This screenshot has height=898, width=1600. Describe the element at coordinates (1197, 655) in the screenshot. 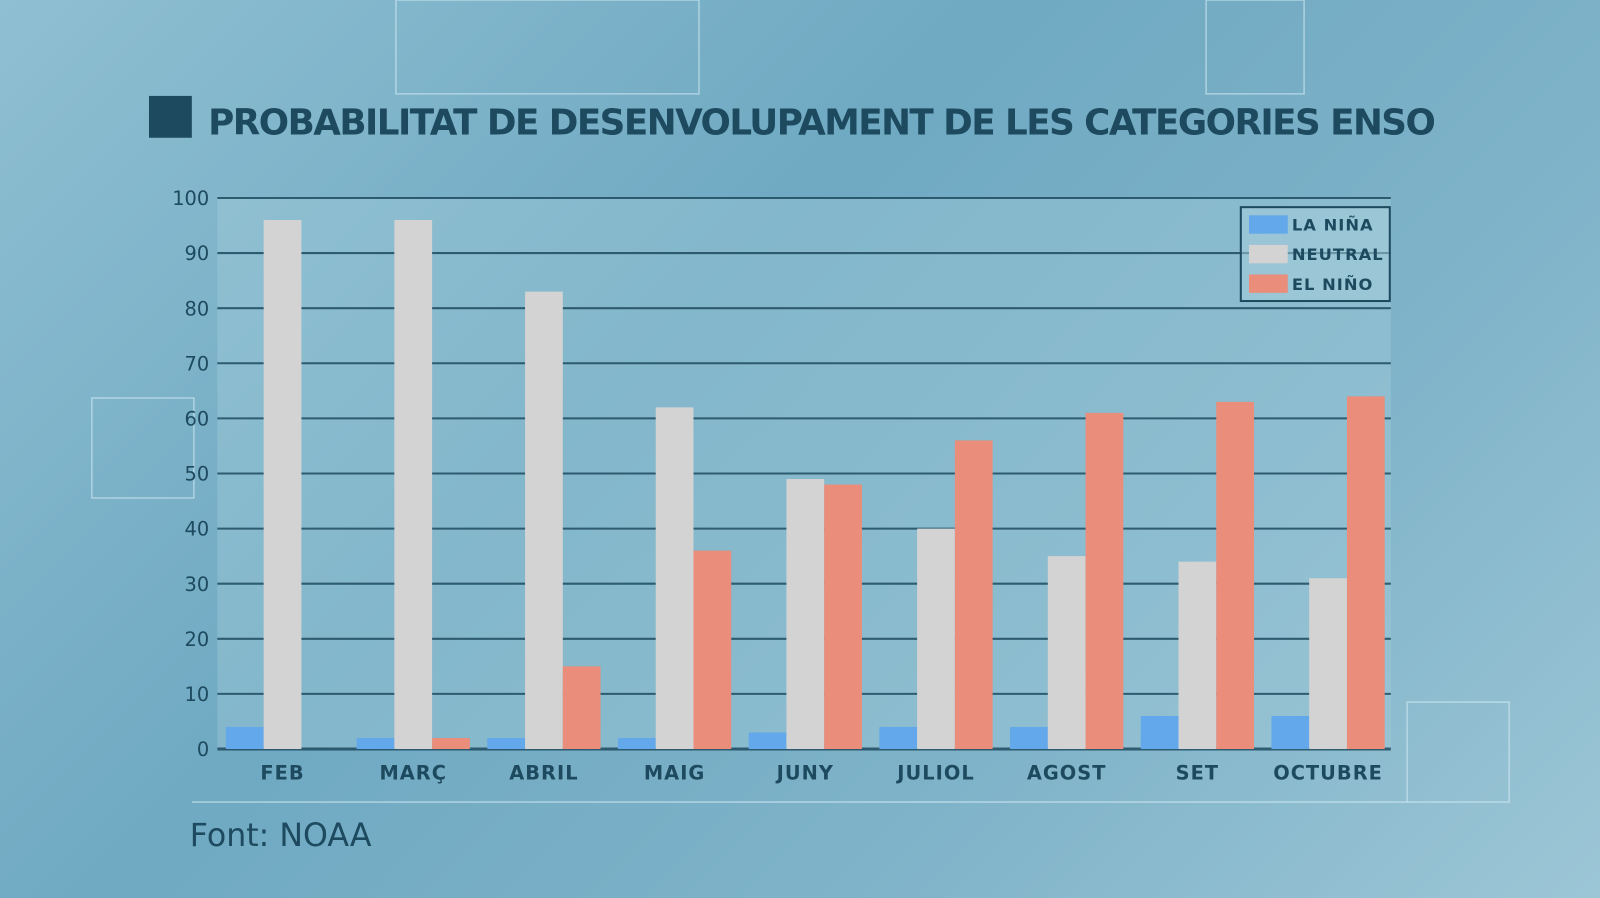

I see `bar-neutral-set` at that location.